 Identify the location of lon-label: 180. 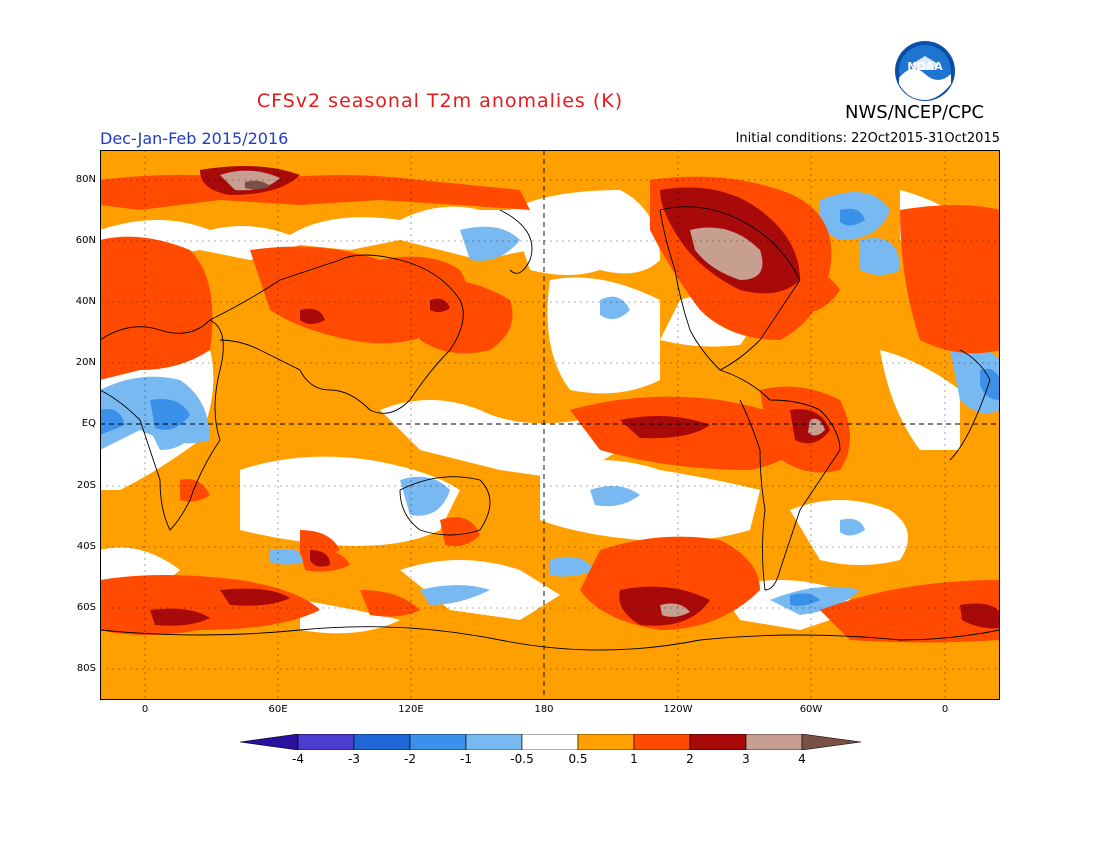
(544, 709).